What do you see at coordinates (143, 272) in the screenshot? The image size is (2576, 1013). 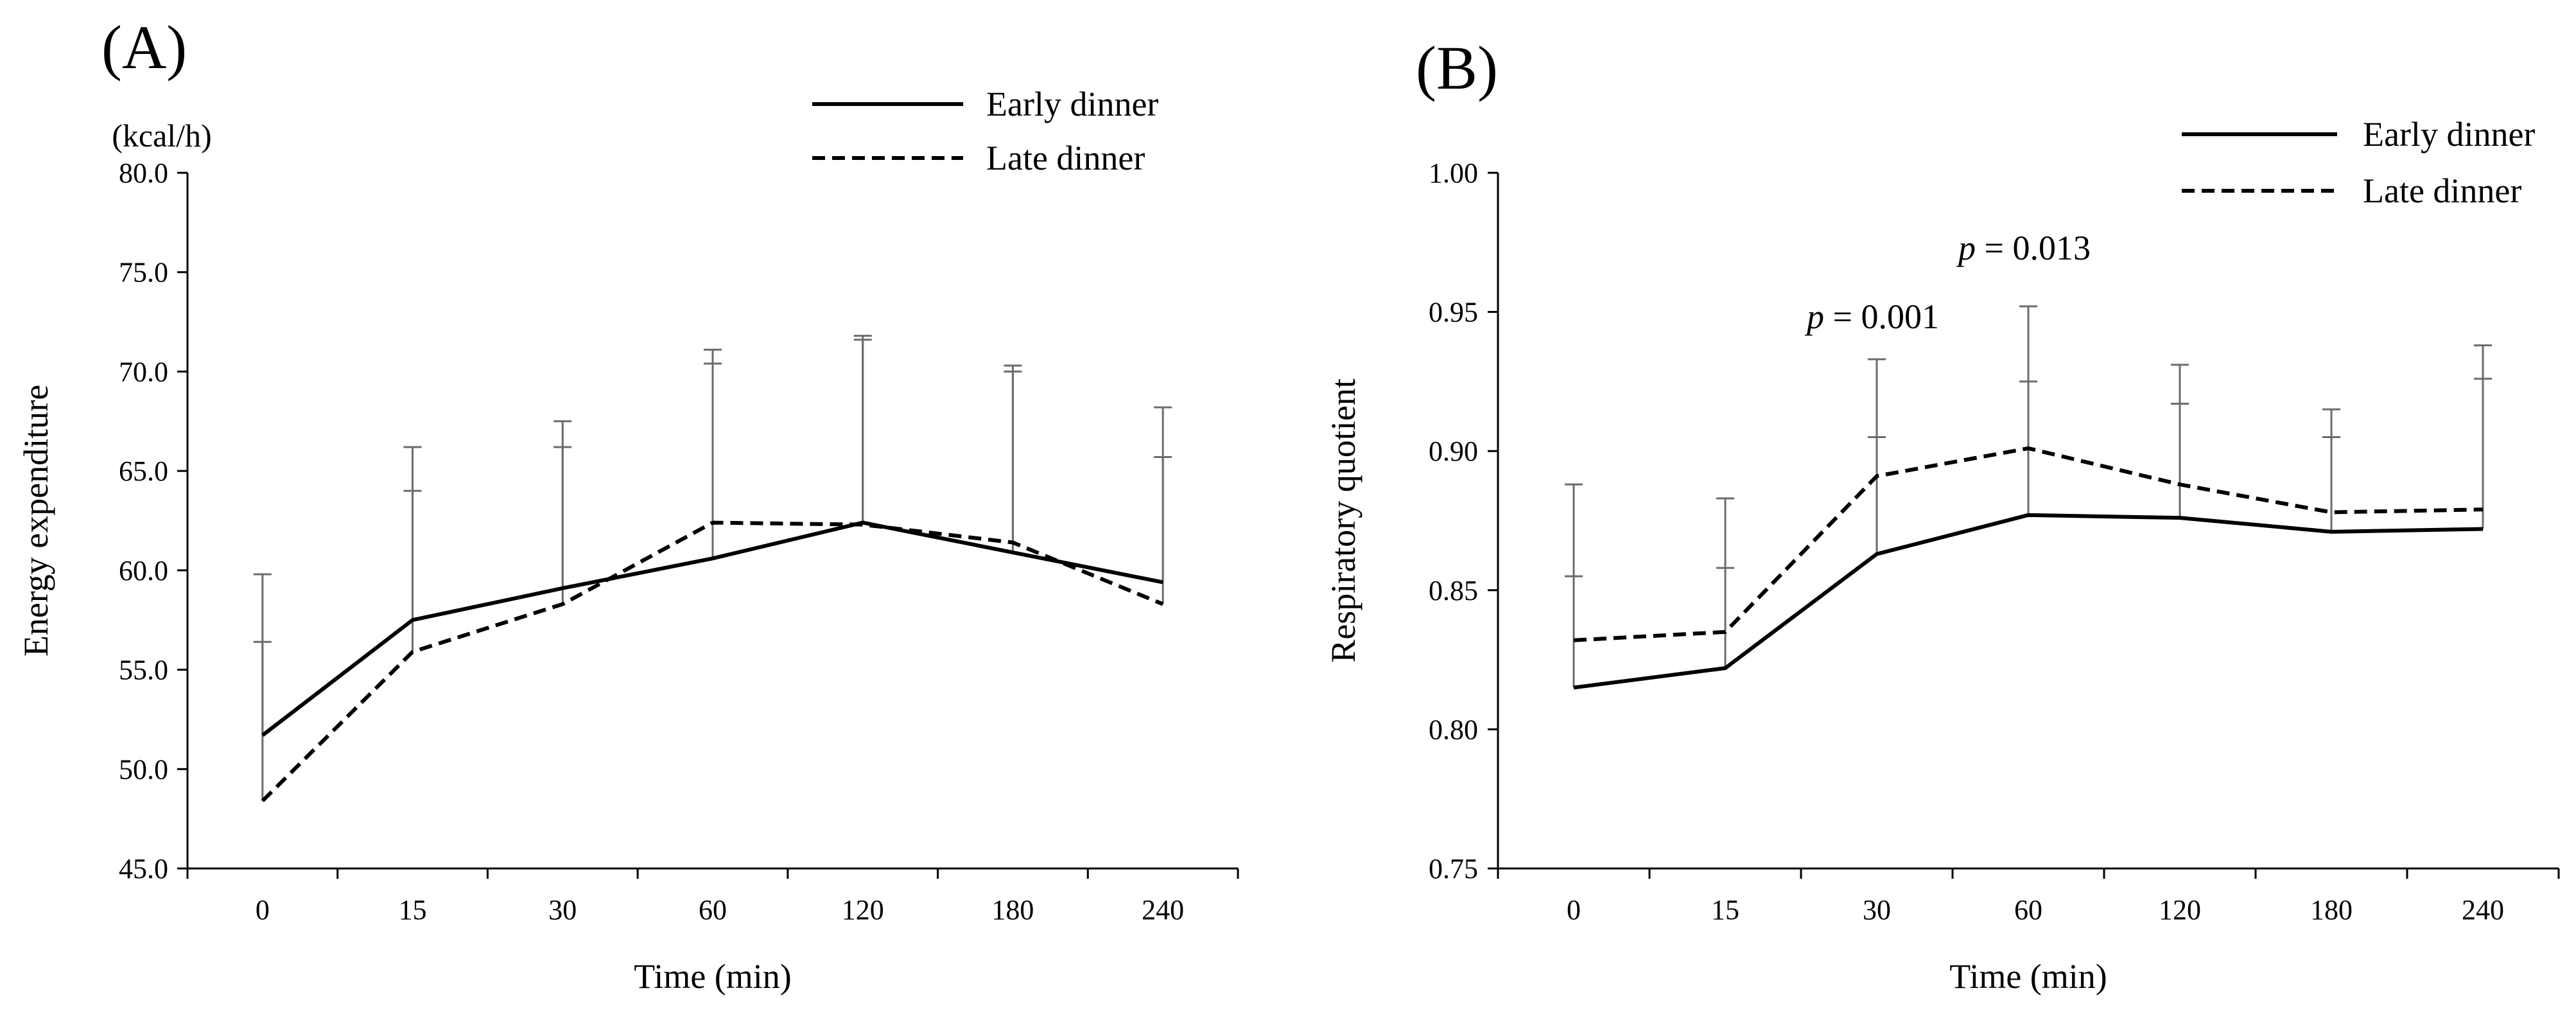 I see `y-tick-label: 75.0` at bounding box center [143, 272].